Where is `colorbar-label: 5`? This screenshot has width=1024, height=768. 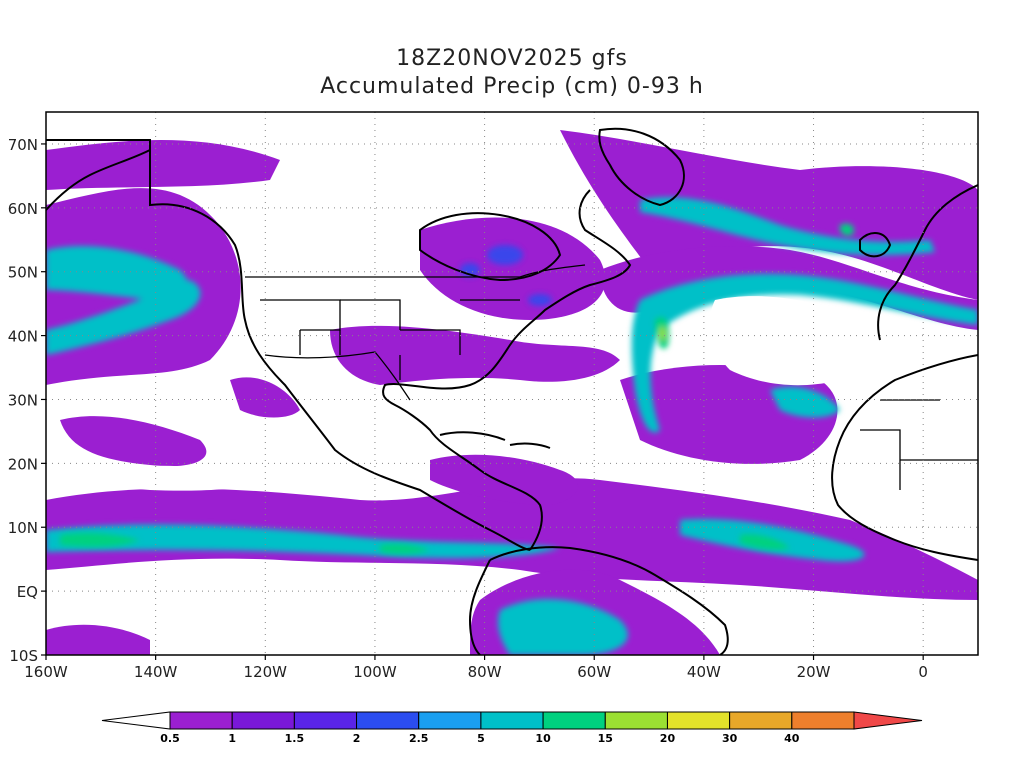
colorbar-label: 5 is located at coordinates (481, 738).